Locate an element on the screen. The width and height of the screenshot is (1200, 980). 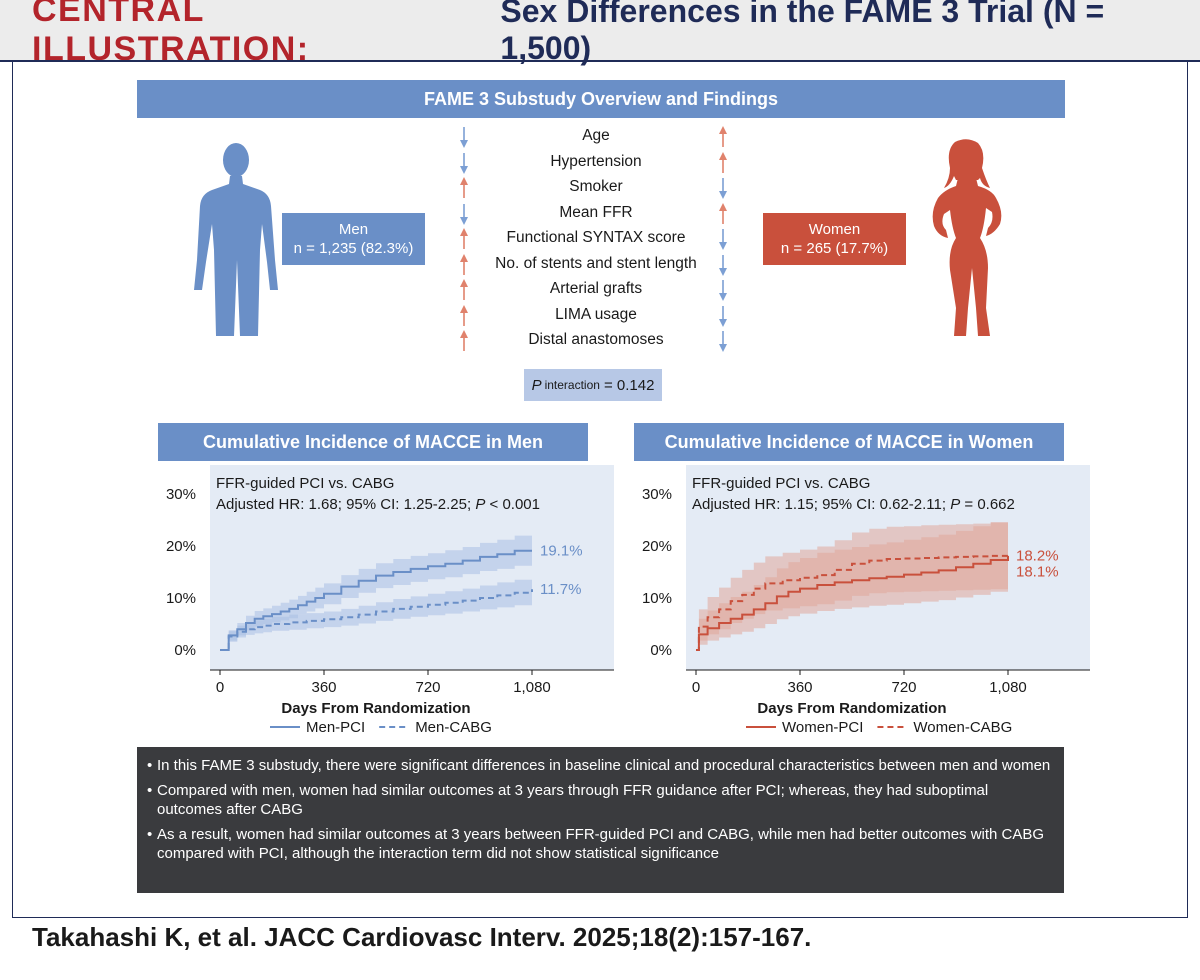
characteristic-label: Distal anastomoses is located at coordinates (596, 339).